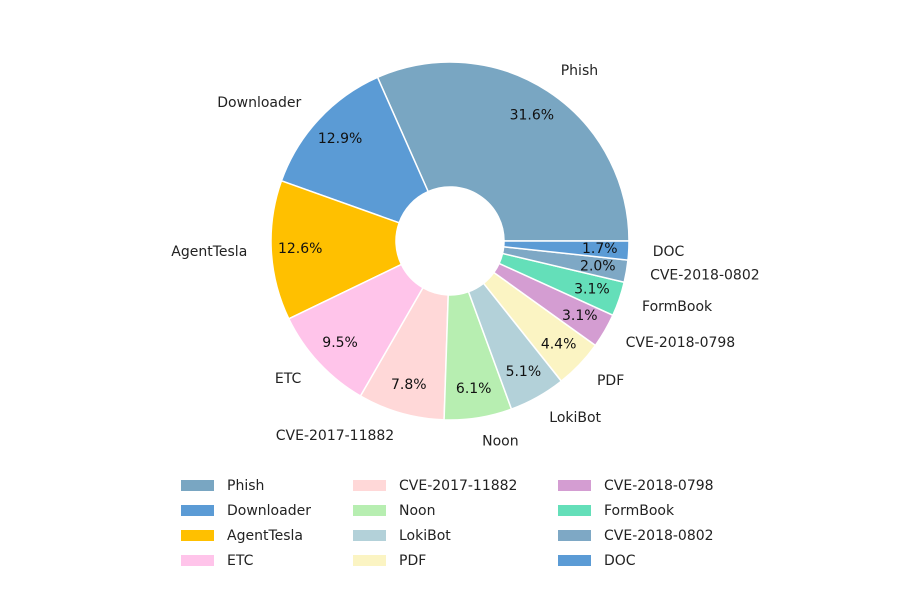 This screenshot has height=600, width=900. I want to click on legend-label-pdf: PDF, so click(412, 561).